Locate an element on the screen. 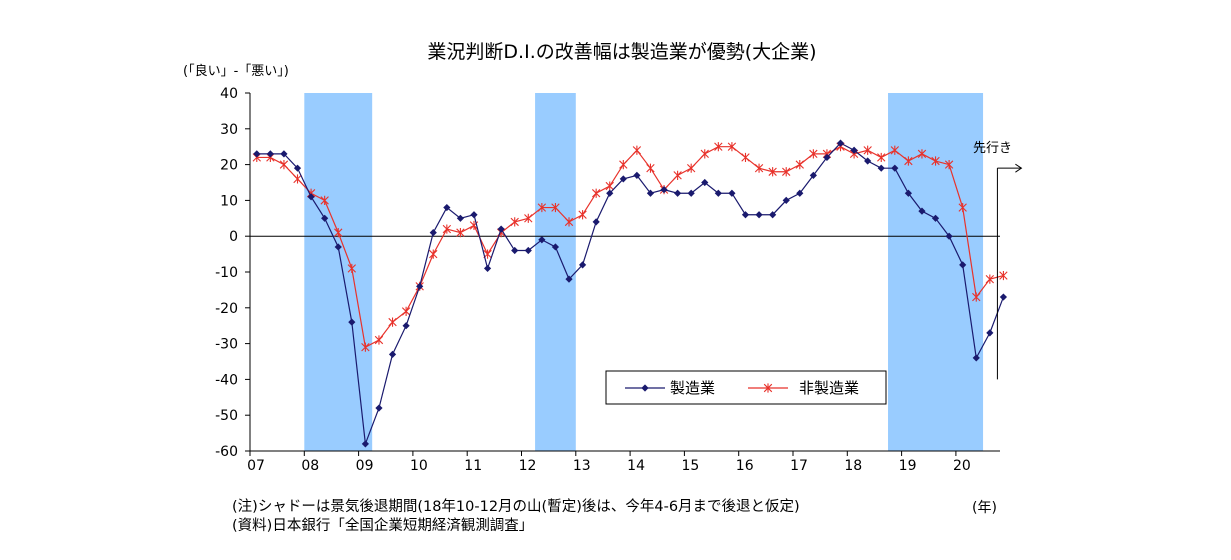  chart-title: 業況判断D.I.の改善幅は製造業が優勢(大企業) is located at coordinates (621, 52).